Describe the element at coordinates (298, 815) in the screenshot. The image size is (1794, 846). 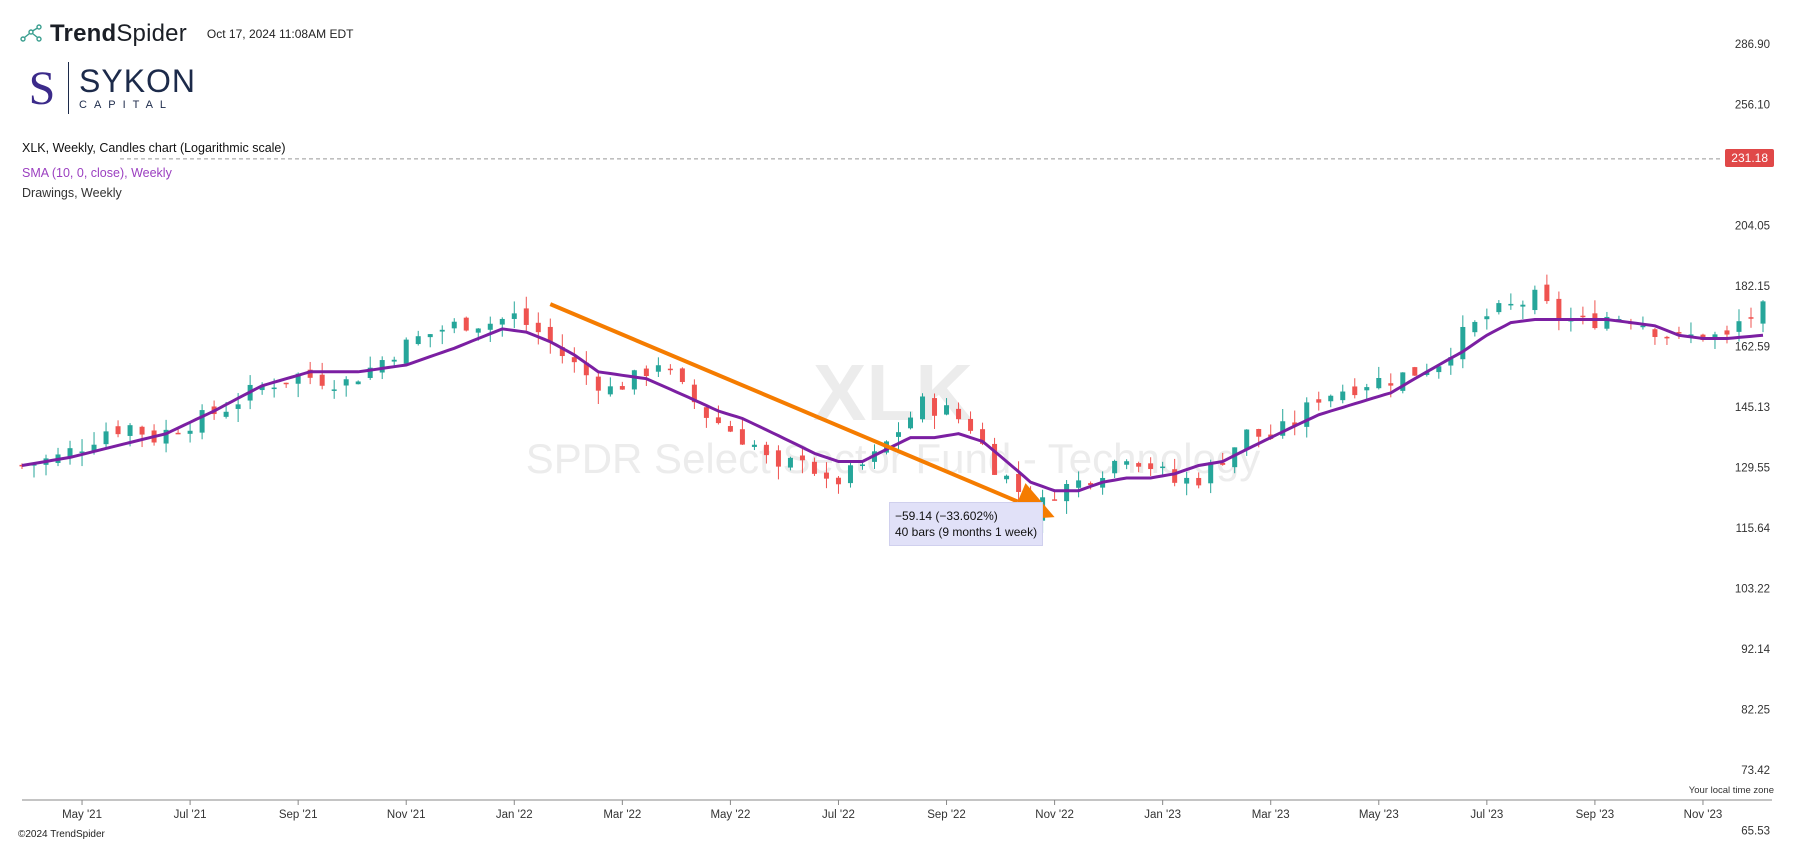
I see `x-tick-label: Sep '21` at that location.